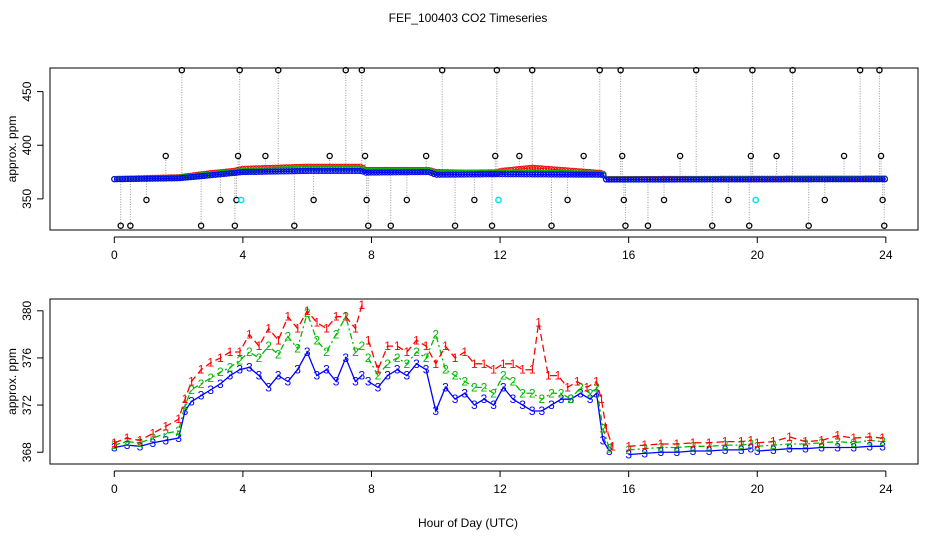  What do you see at coordinates (629, 489) in the screenshot?
I see `bottom-x-tick-label: 16` at bounding box center [629, 489].